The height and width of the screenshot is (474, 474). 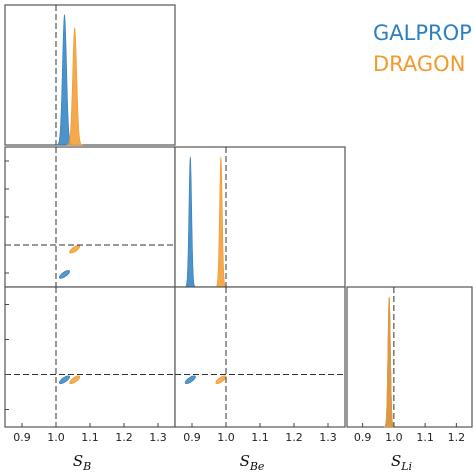 I want to click on panel-S_Li-vs-S_Be, so click(x=260, y=357).